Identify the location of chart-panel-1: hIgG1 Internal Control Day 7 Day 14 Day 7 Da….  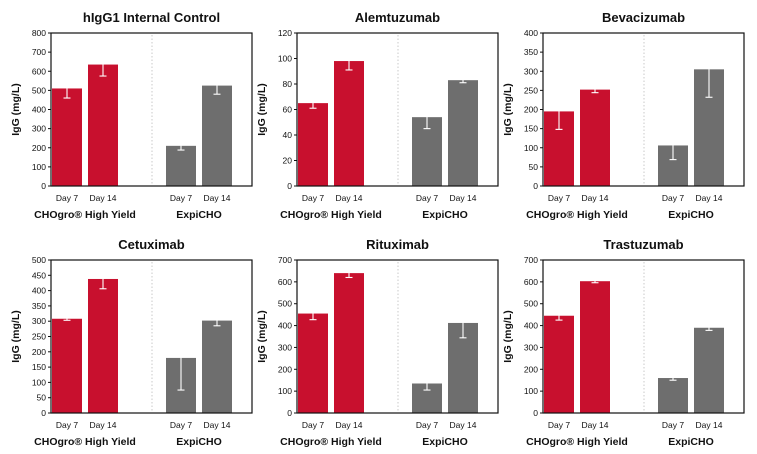
(131, 115).